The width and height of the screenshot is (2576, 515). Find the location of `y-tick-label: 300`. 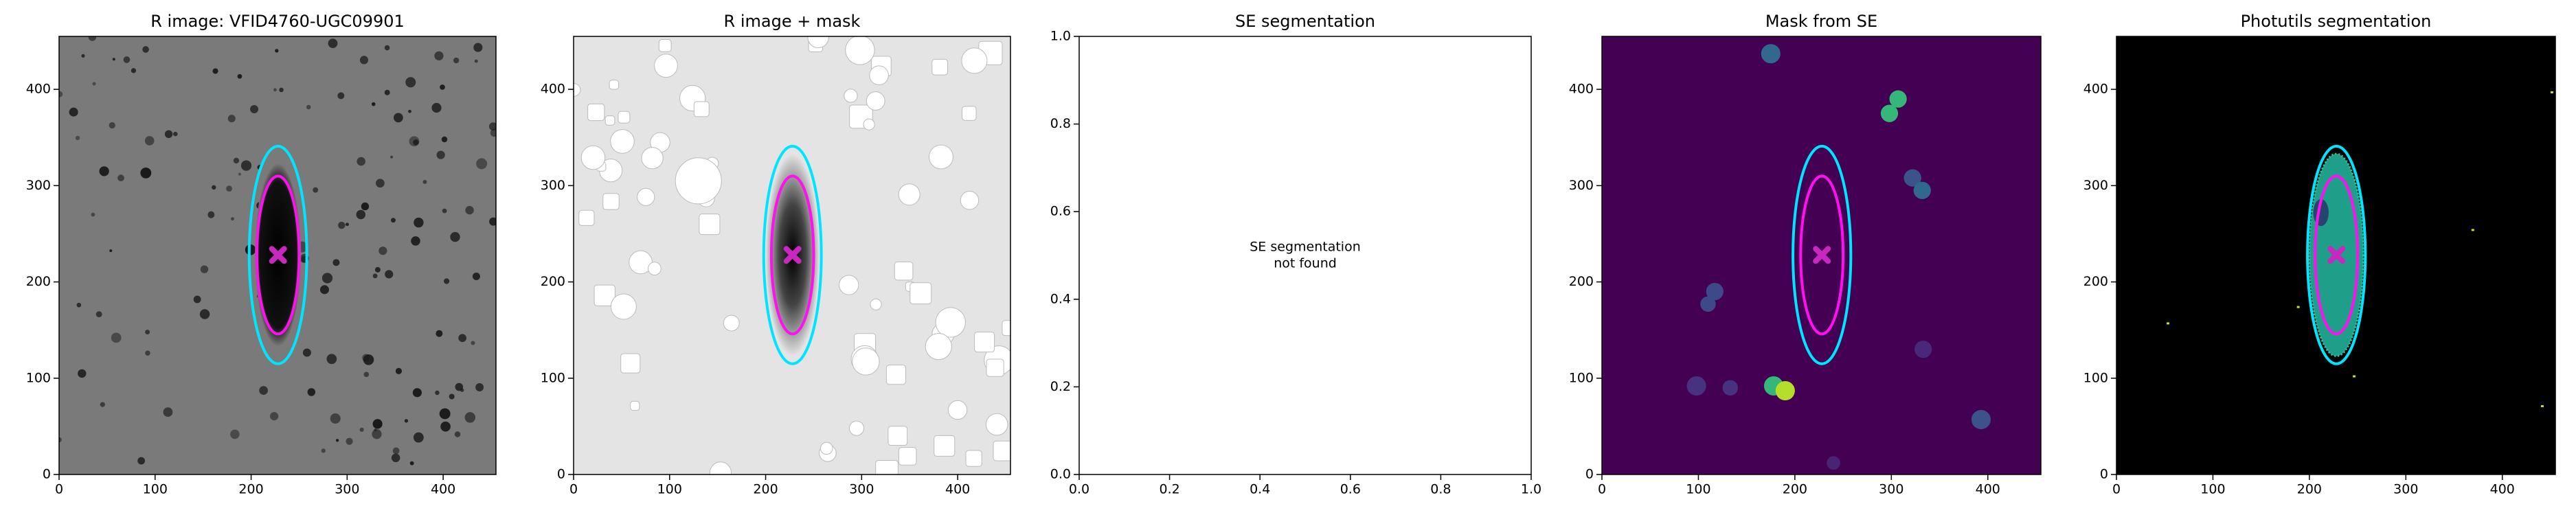

y-tick-label: 300 is located at coordinates (553, 185).